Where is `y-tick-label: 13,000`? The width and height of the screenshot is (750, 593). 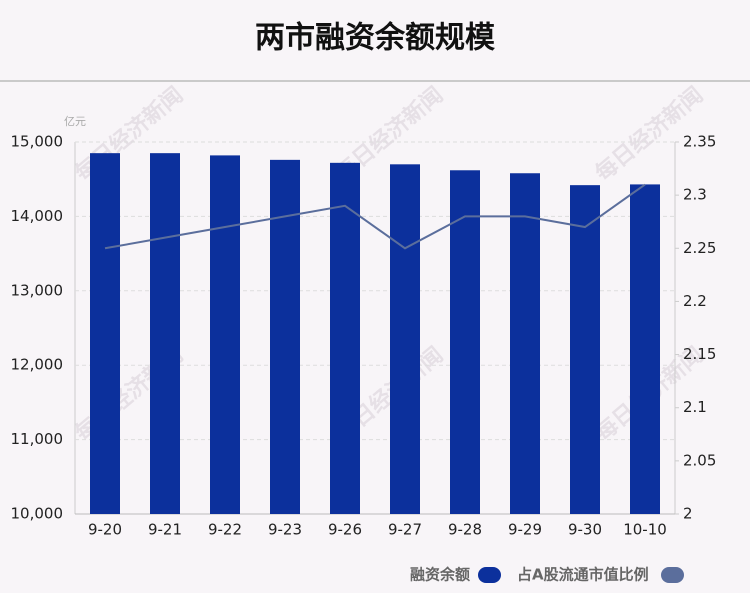
y-tick-label: 13,000 is located at coordinates (37, 290).